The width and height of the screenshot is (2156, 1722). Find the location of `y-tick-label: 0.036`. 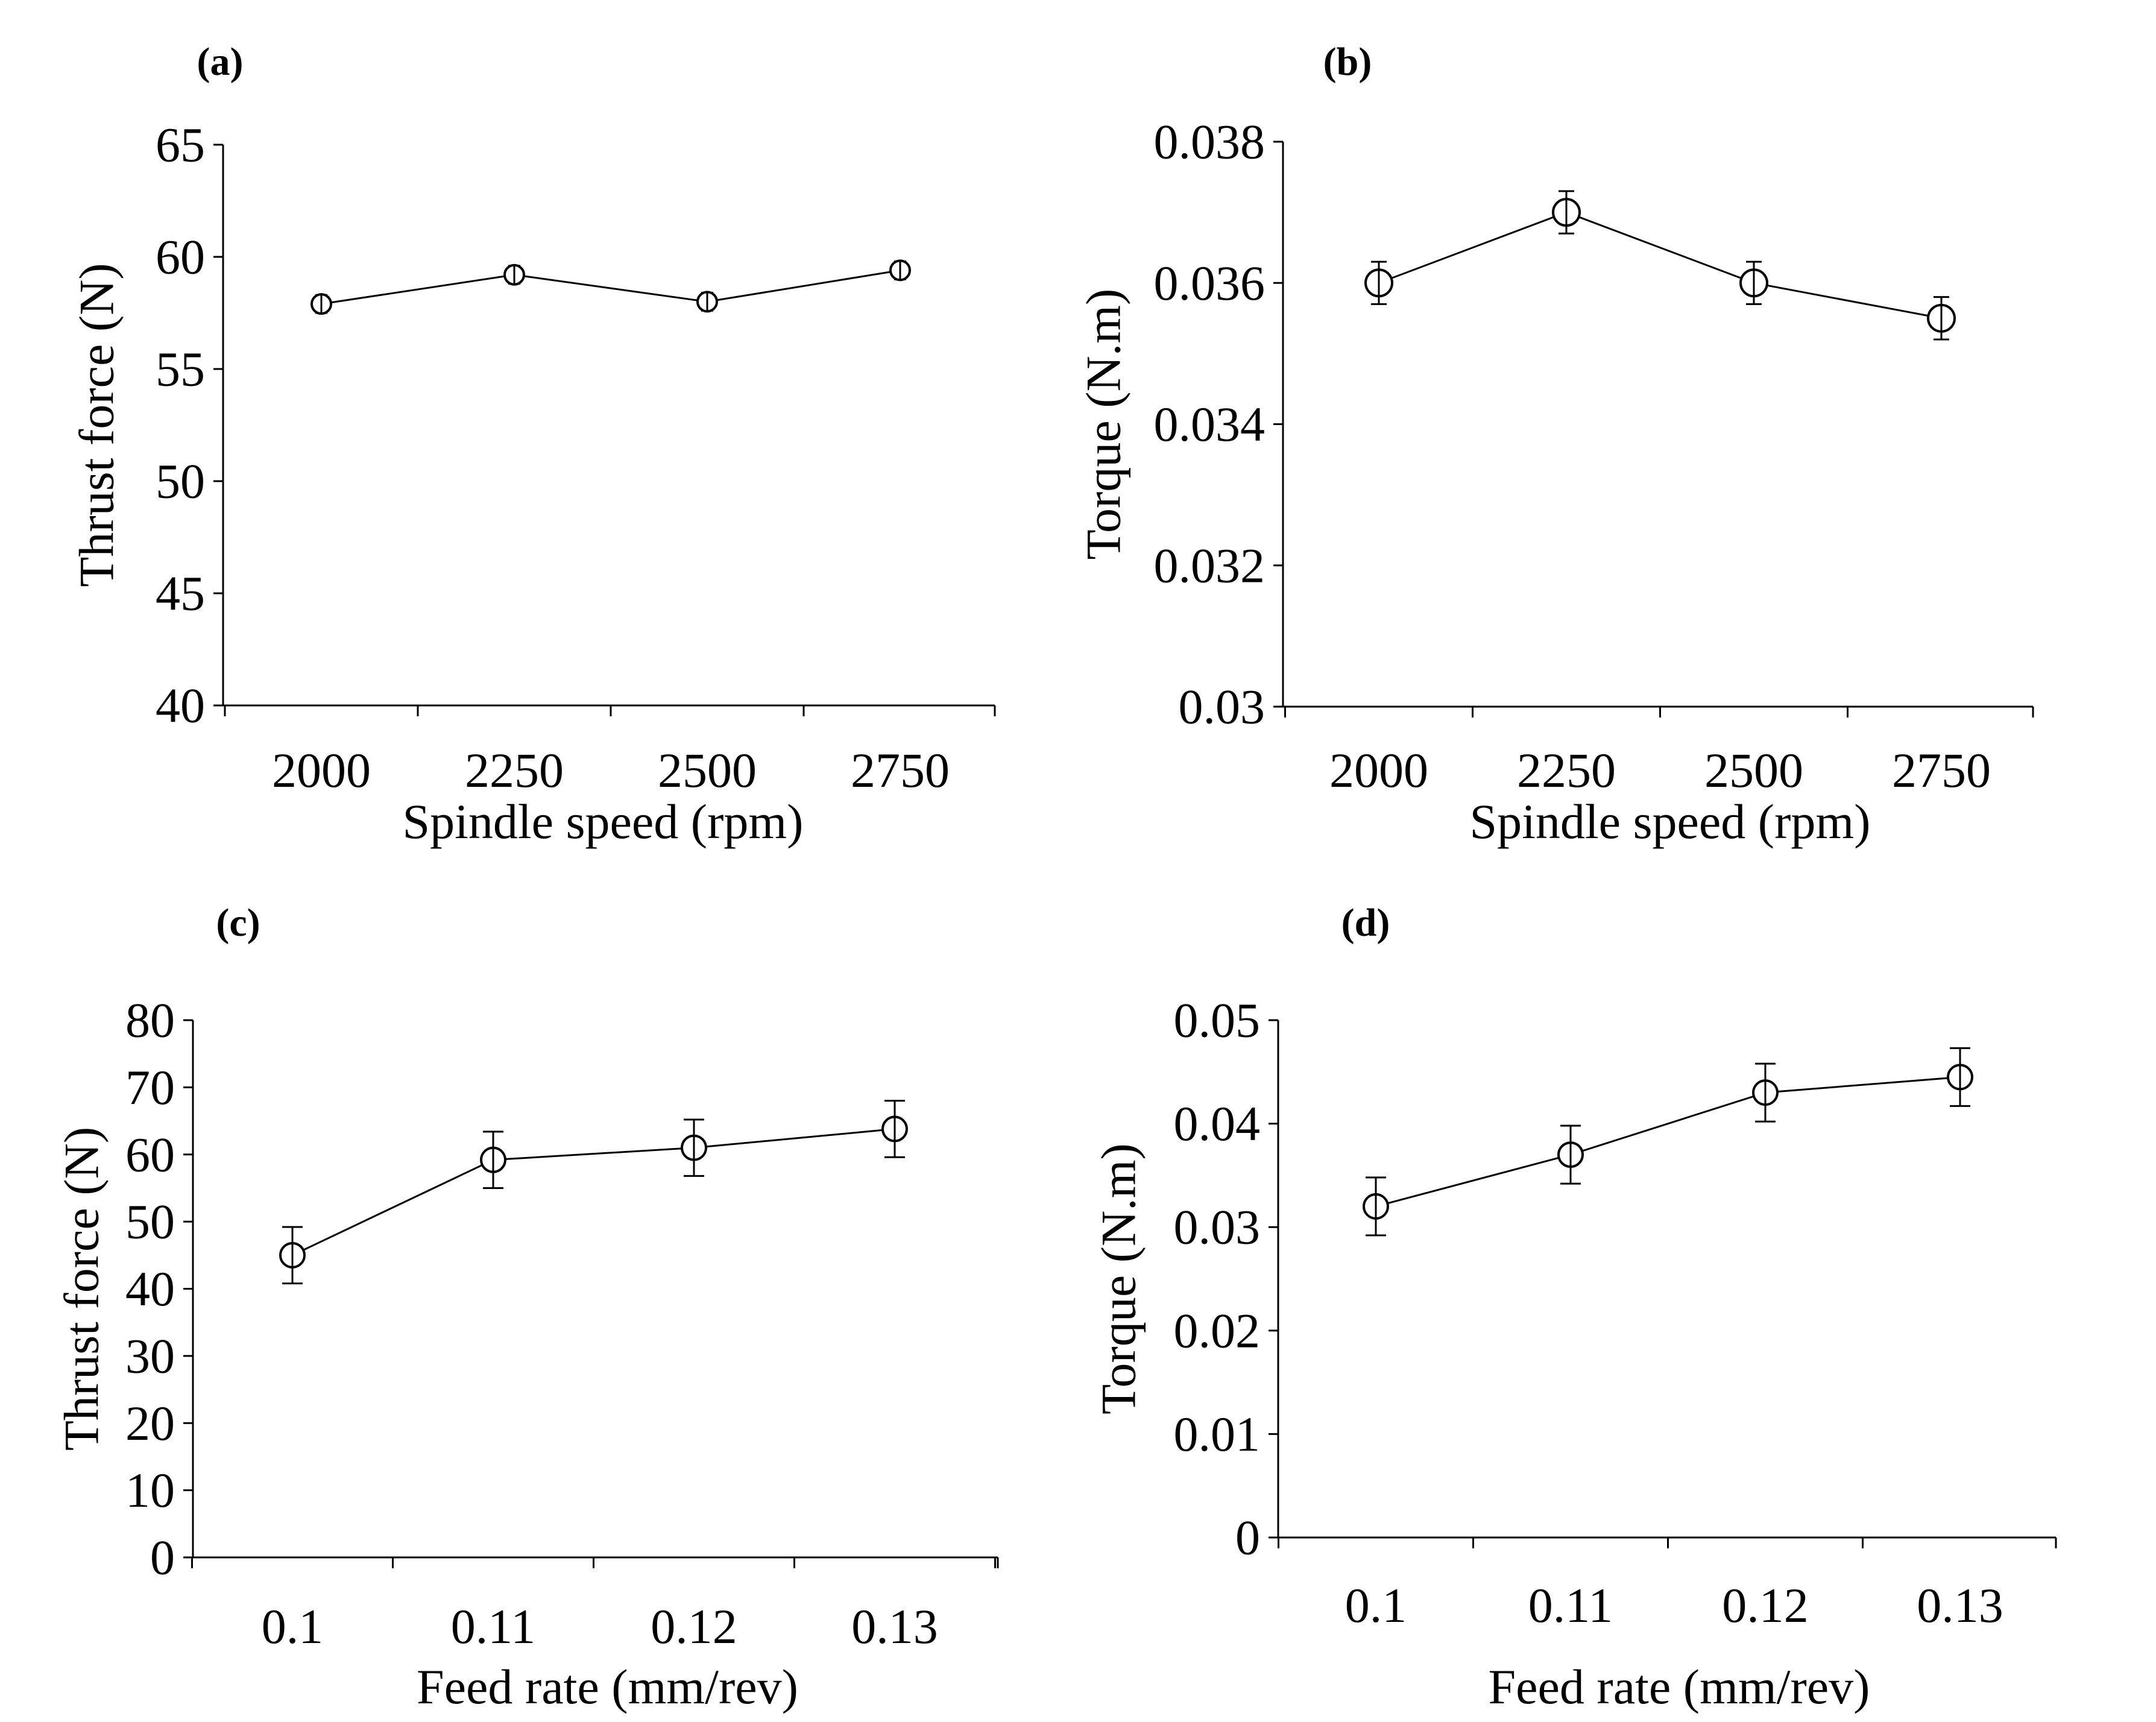

y-tick-label: 0.036 is located at coordinates (1210, 283).